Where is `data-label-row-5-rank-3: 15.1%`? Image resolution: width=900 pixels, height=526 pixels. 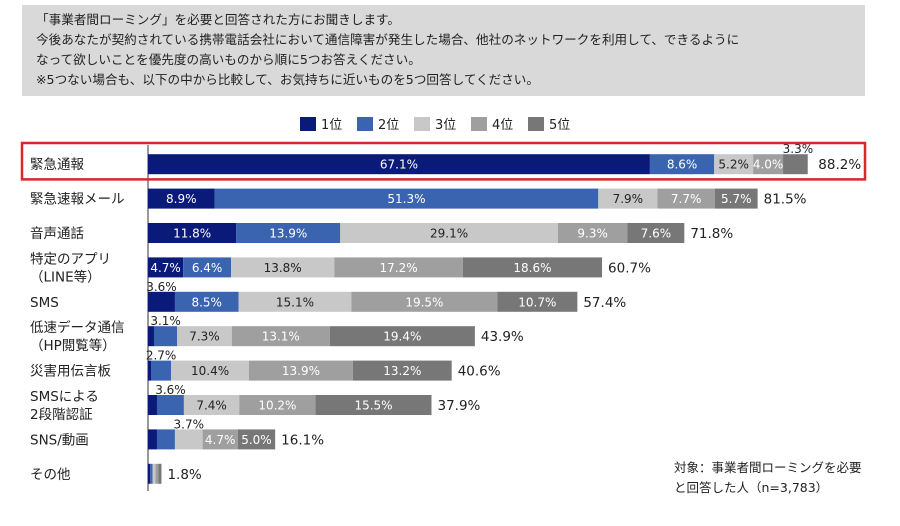
data-label-row-5-rank-3: 15.1% is located at coordinates (295, 302).